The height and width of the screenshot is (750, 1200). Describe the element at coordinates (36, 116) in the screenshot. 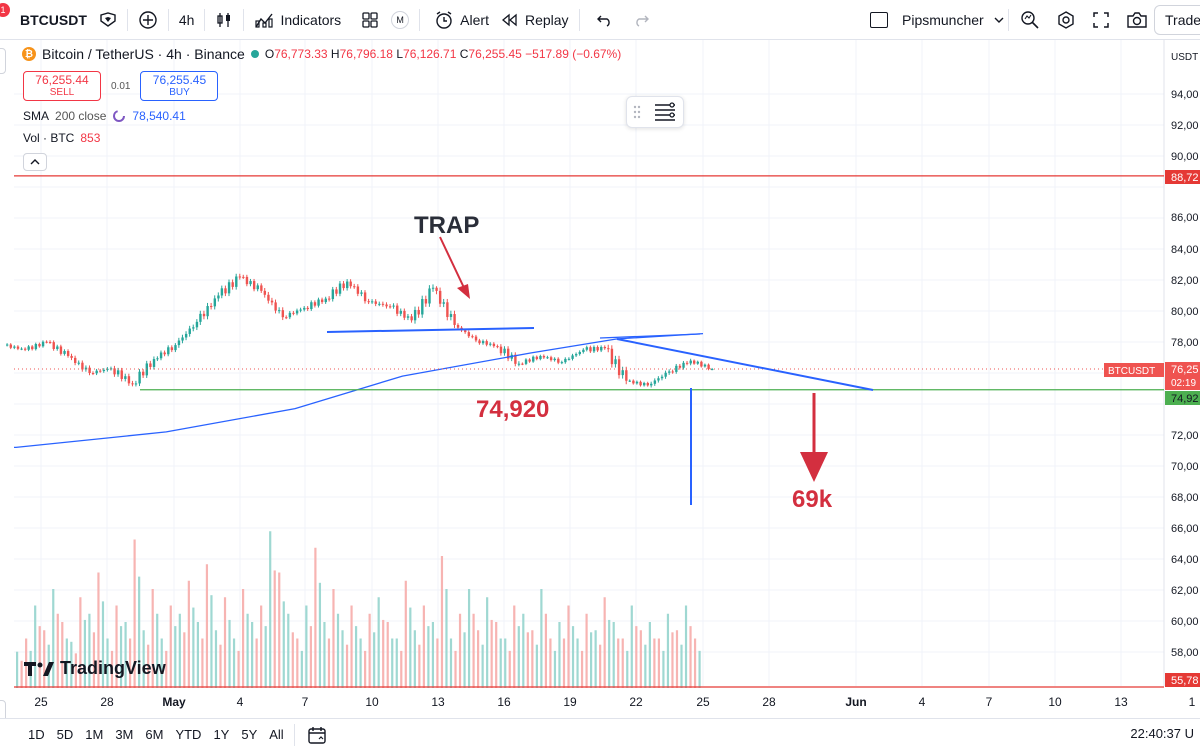

I see `sma-name: SMA` at that location.